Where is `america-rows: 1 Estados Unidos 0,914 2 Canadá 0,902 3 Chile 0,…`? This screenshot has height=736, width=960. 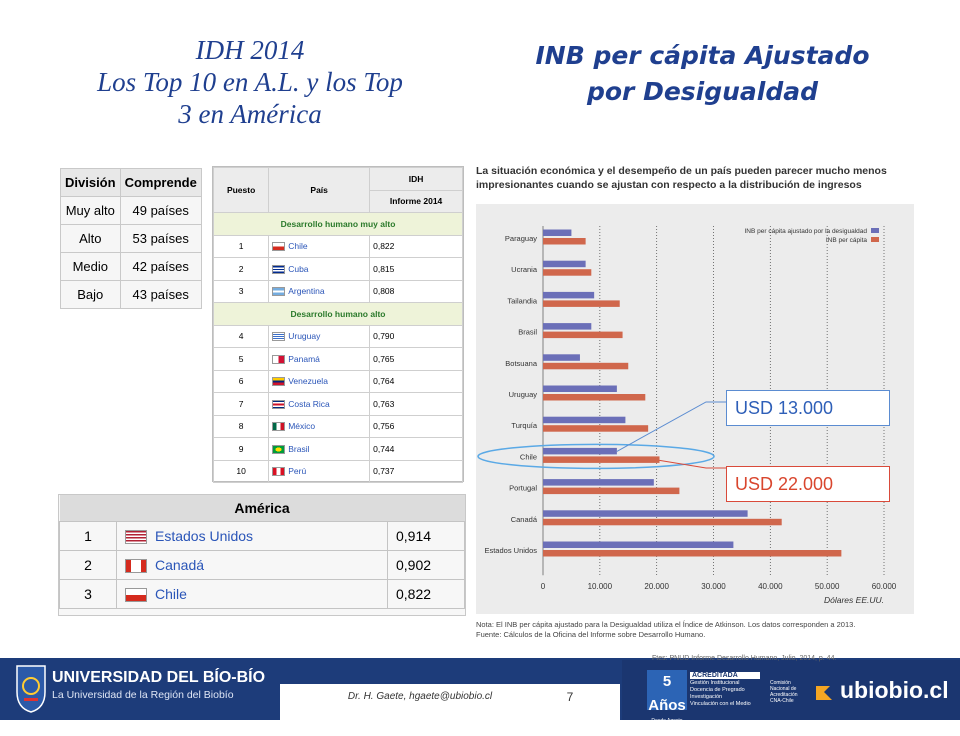
america-rows: 1 Estados Unidos 0,914 2 Canadá 0,902 3 Chile 0,… is located at coordinates (262, 565).